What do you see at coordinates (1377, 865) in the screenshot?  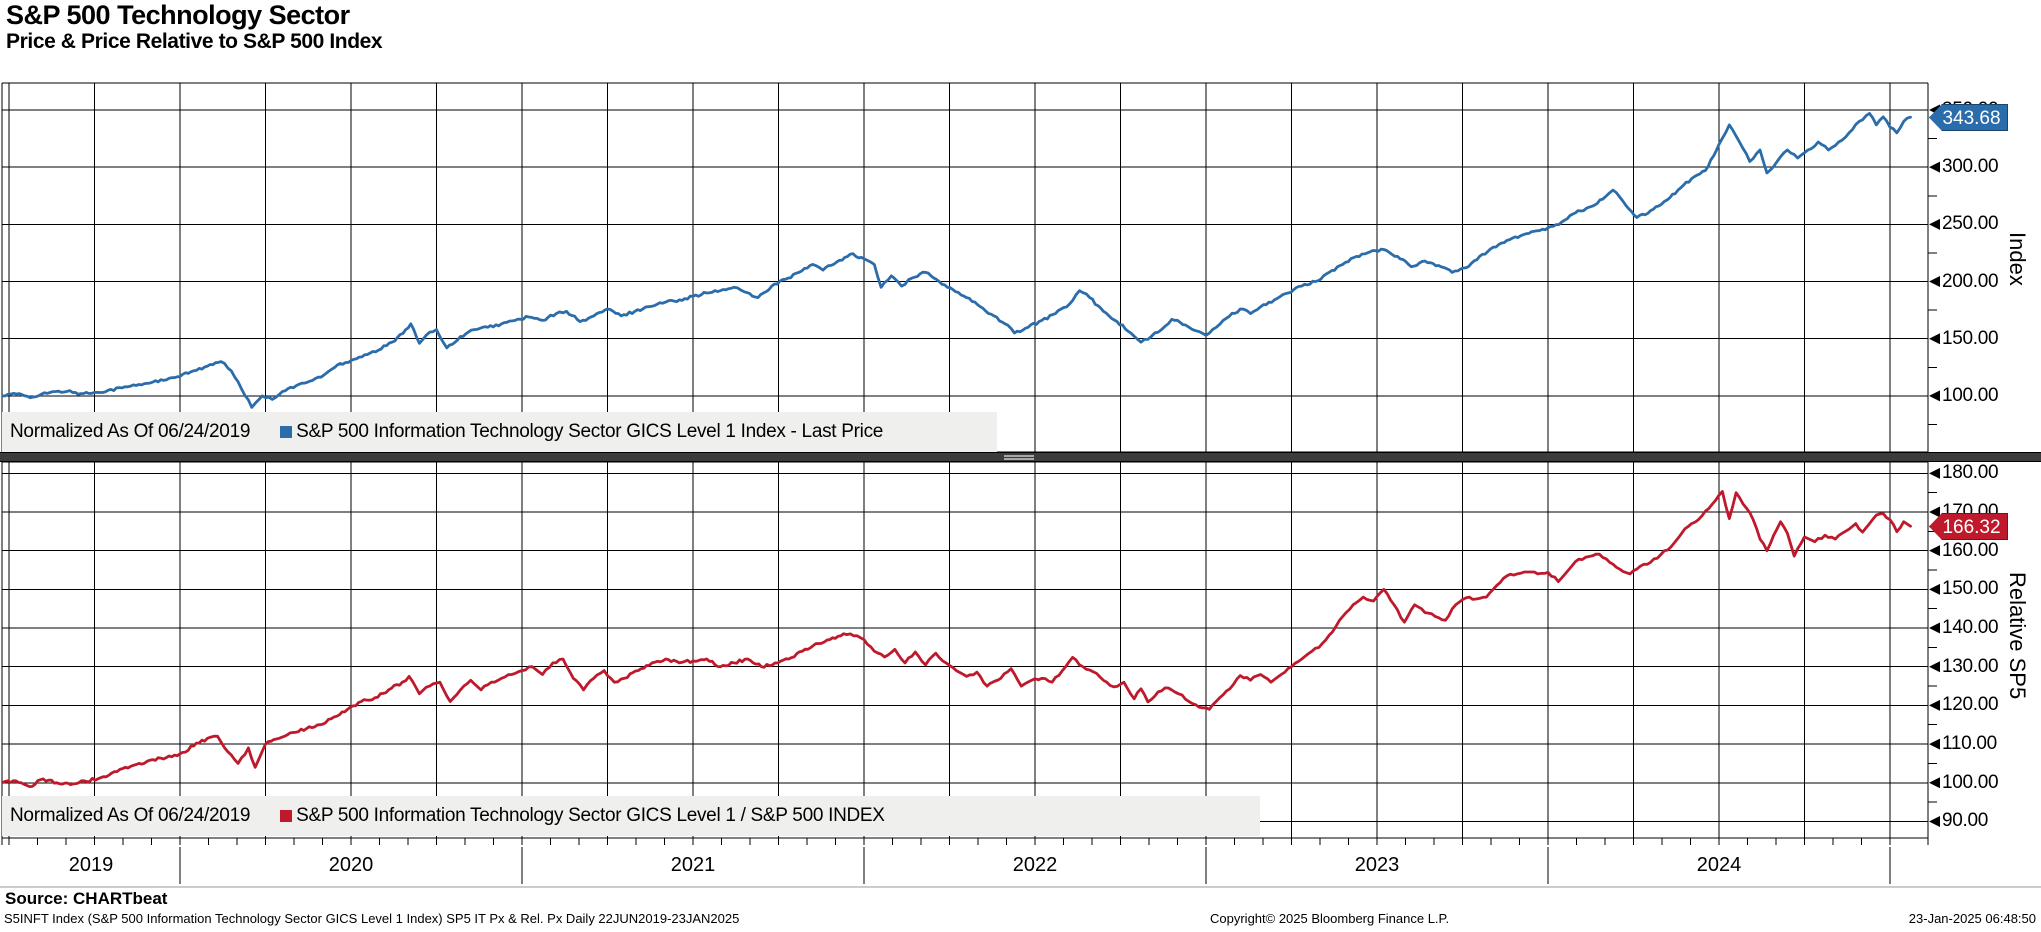 I see `x-axis-year-label: 2023` at bounding box center [1377, 865].